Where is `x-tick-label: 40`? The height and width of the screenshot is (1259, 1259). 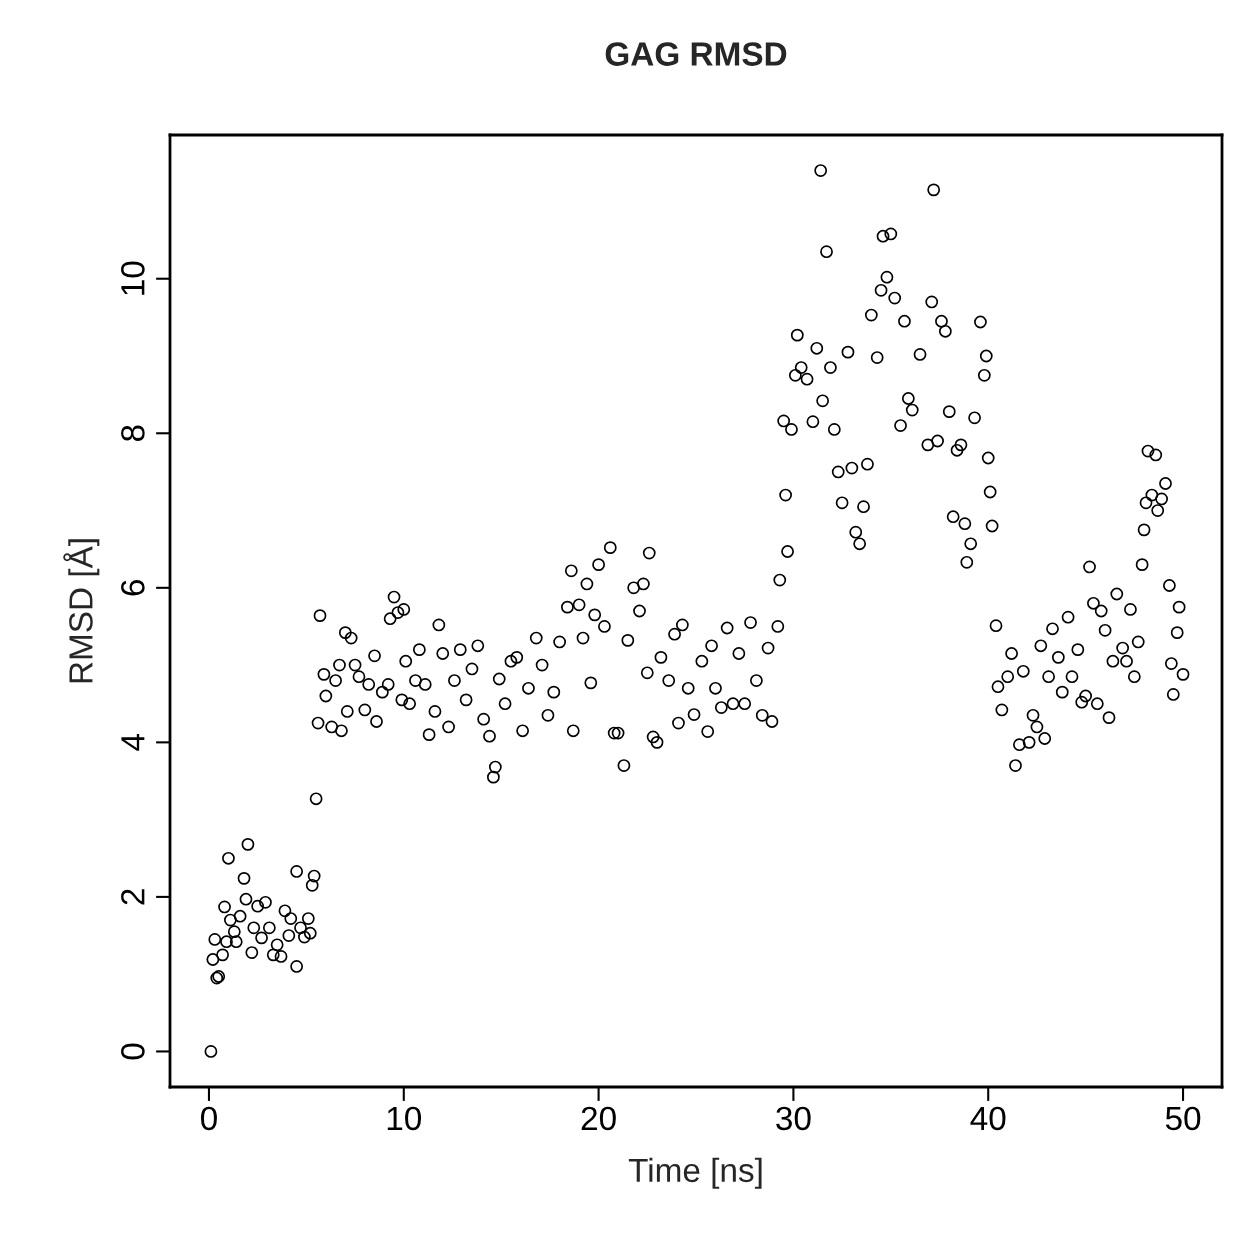
x-tick-label: 40 is located at coordinates (988, 1118).